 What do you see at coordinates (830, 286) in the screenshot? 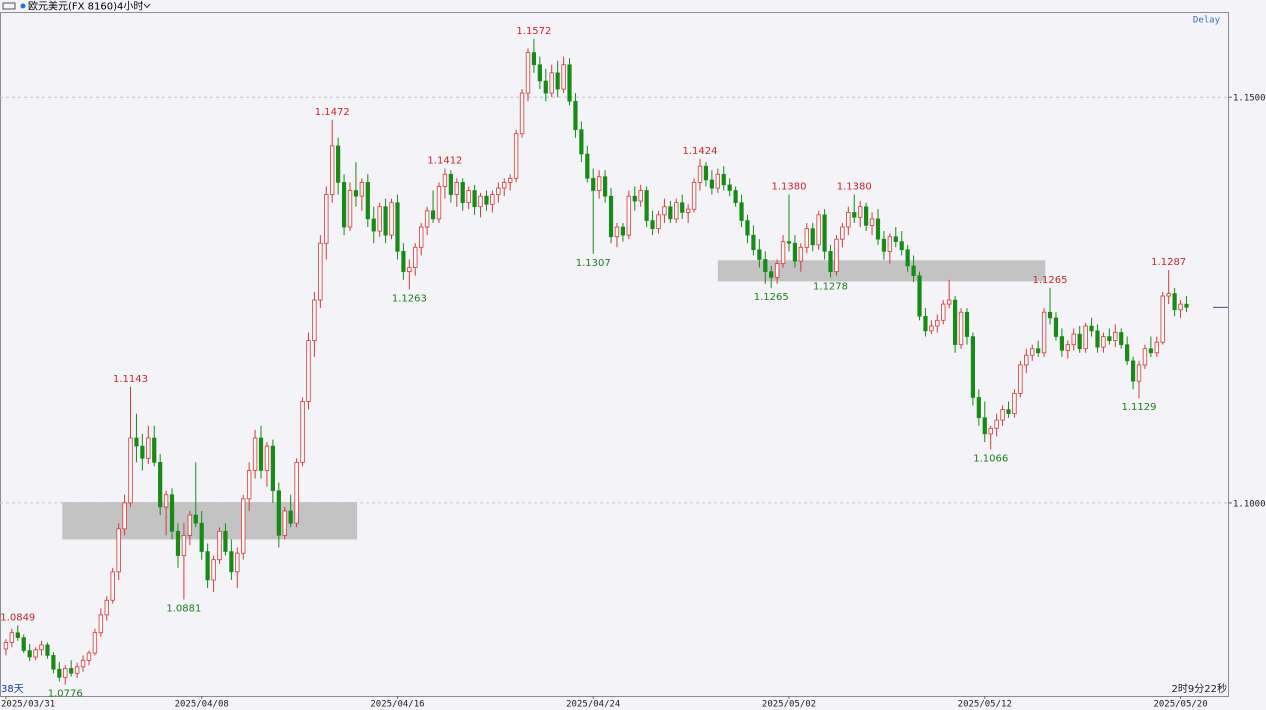
I see `extreme-label: 1.1278` at bounding box center [830, 286].